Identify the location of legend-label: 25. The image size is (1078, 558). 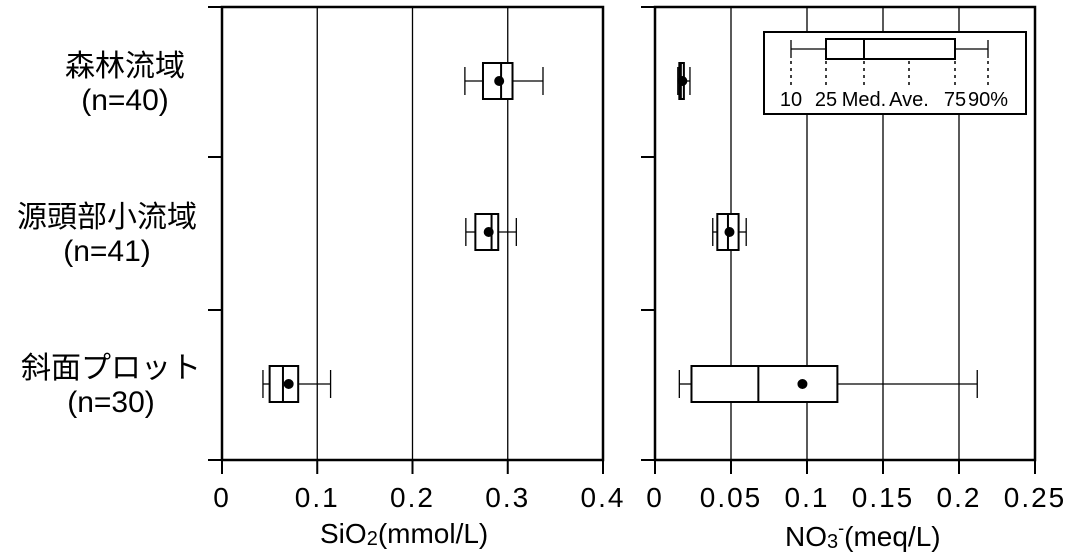
(826, 100).